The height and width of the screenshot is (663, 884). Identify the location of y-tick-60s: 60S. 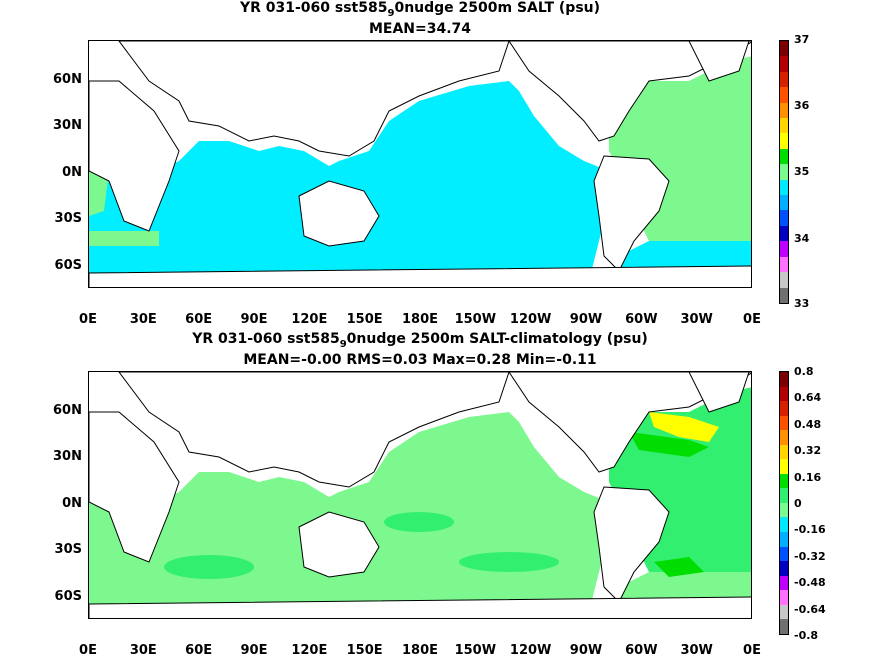
(68, 265).